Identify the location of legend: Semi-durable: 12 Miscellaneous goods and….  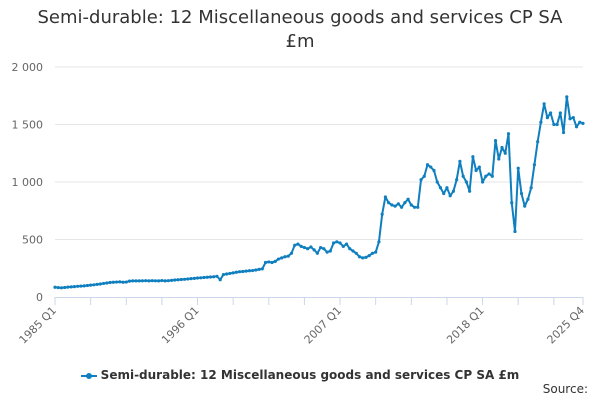
(300, 375).